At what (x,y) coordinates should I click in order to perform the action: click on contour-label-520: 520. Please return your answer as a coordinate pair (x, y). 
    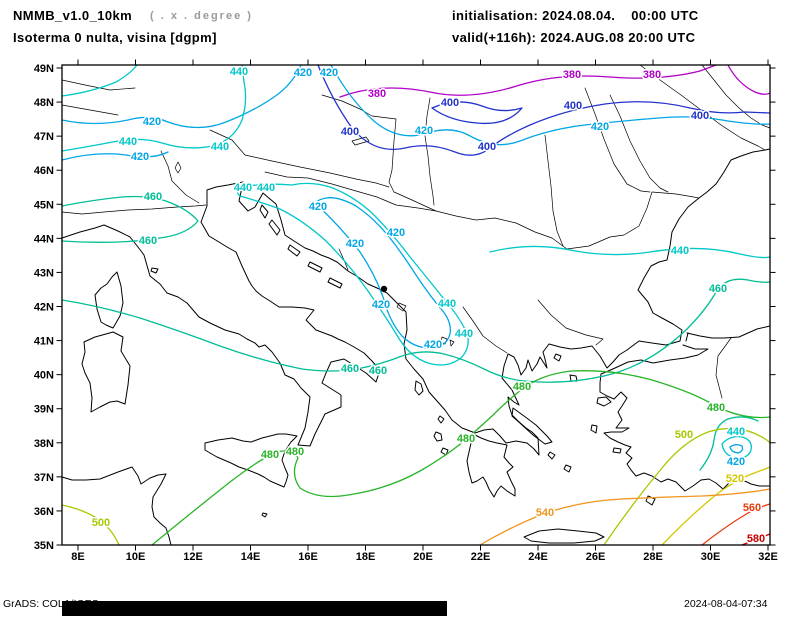
    Looking at the image, I should click on (735, 479).